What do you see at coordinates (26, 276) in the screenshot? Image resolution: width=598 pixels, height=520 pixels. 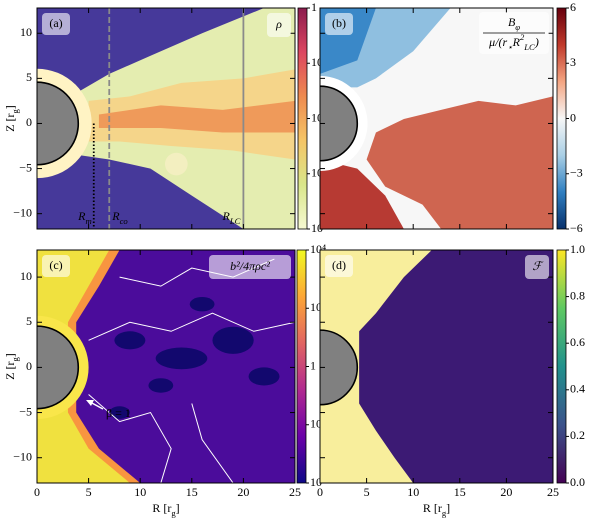 I see `y-tick-label: 10` at bounding box center [26, 276].